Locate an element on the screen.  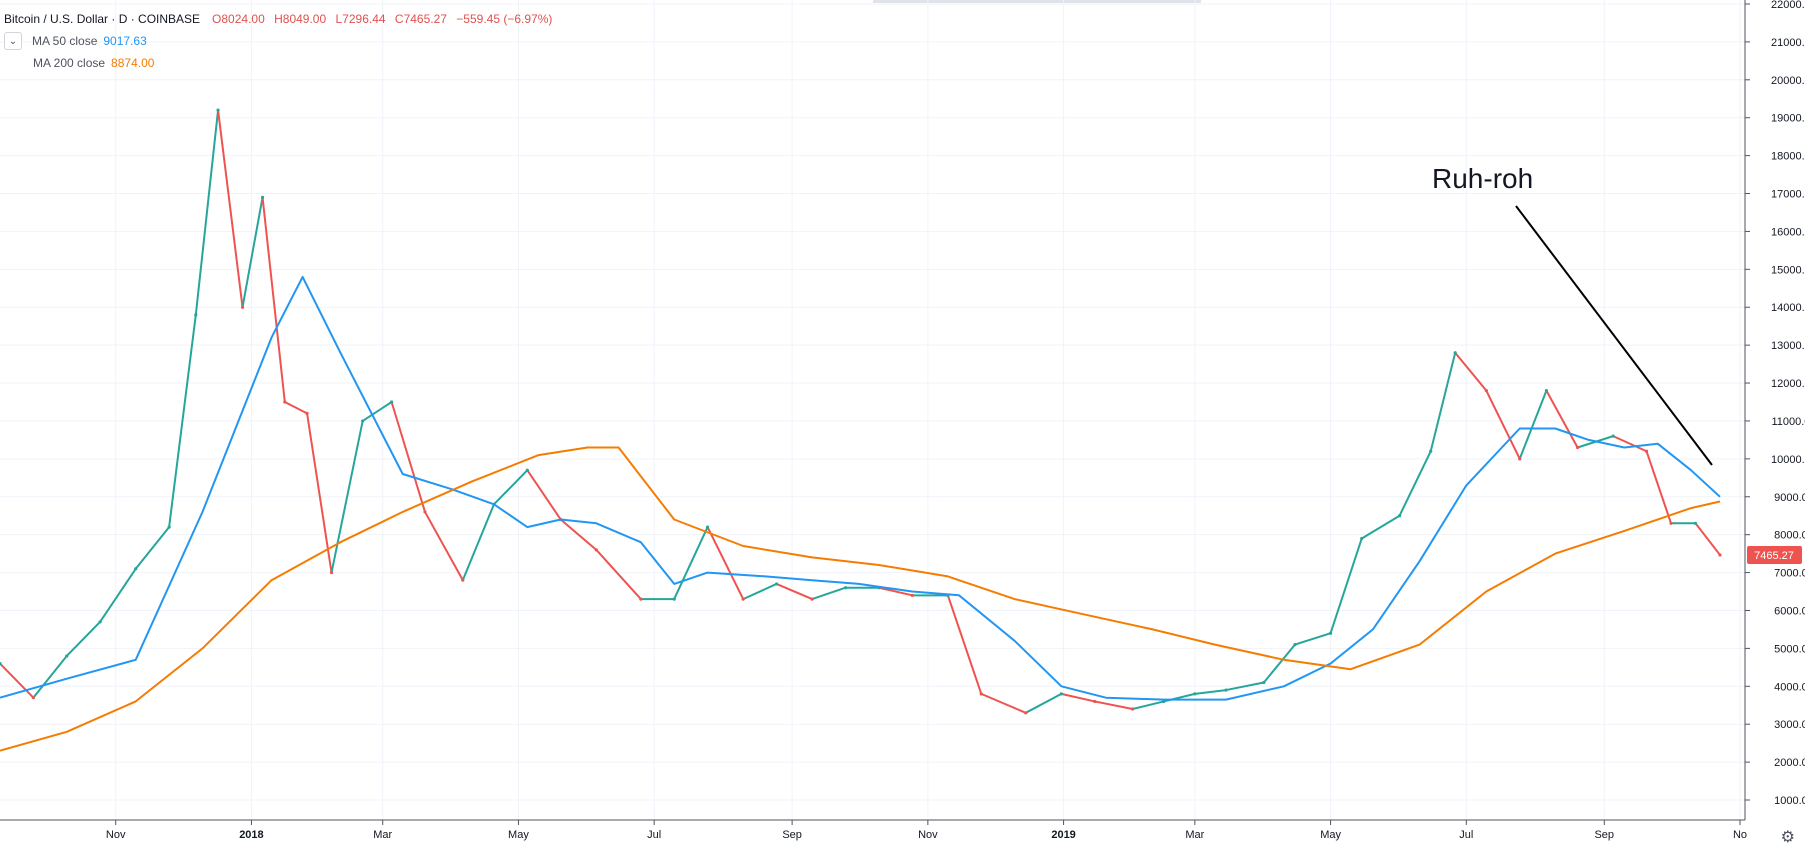
x-tick-label: No is located at coordinates (1740, 835).